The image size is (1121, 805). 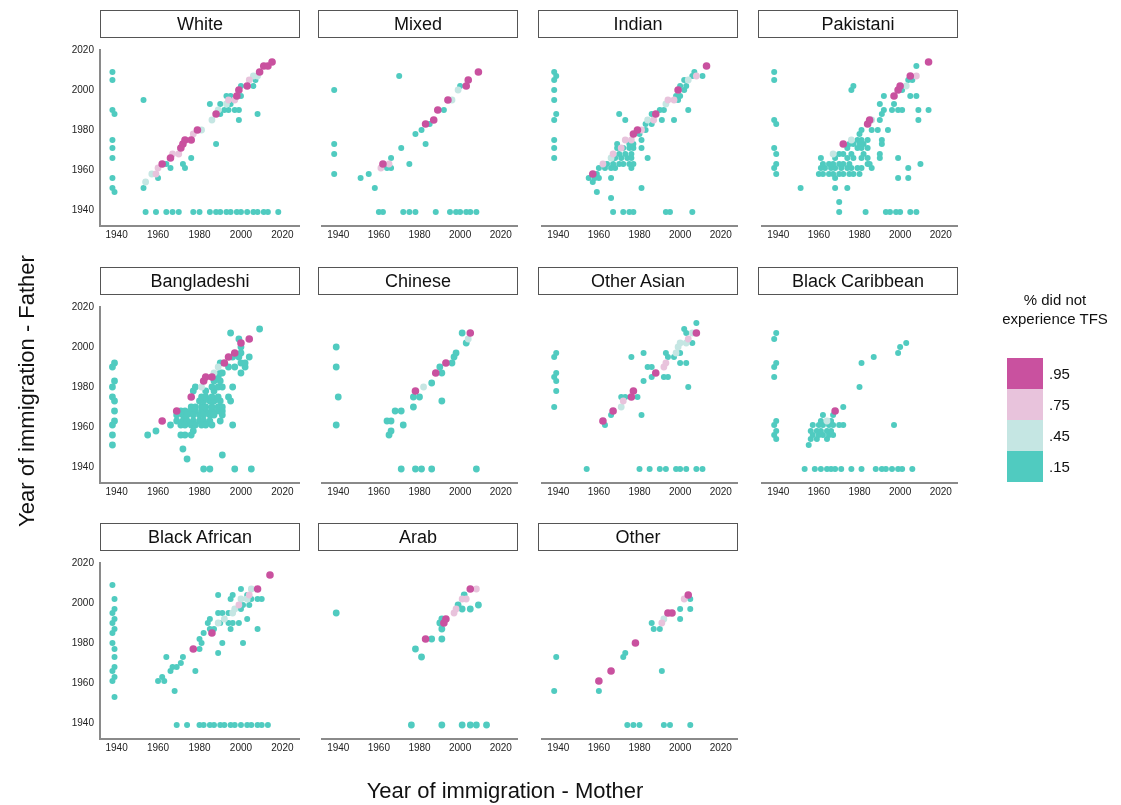 What do you see at coordinates (1059, 466) in the screenshot?
I see `legend-label: .15` at bounding box center [1059, 466].